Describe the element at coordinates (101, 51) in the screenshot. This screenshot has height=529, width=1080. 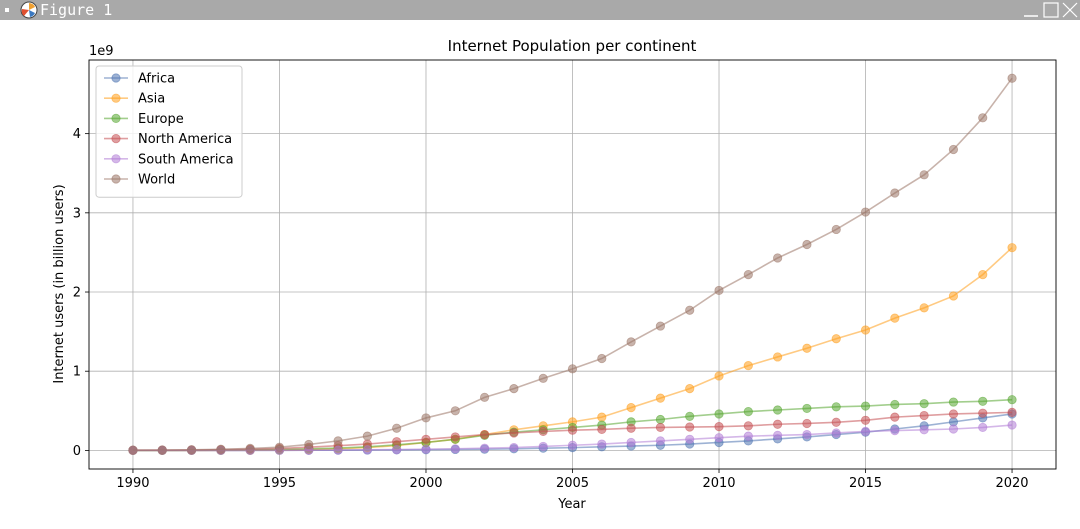
I see `y-offset-text: 1e9` at that location.